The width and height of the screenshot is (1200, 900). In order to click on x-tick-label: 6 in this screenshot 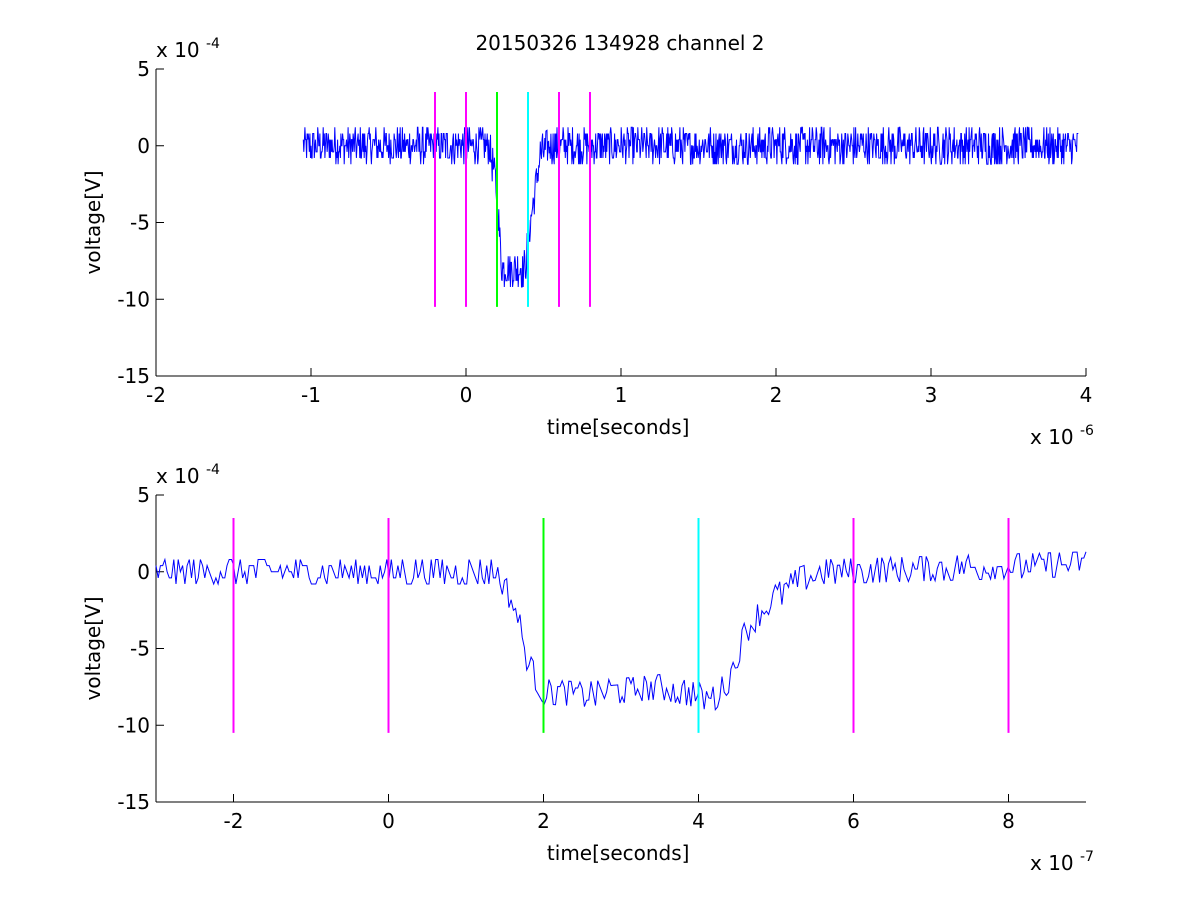, I will do `click(853, 821)`.